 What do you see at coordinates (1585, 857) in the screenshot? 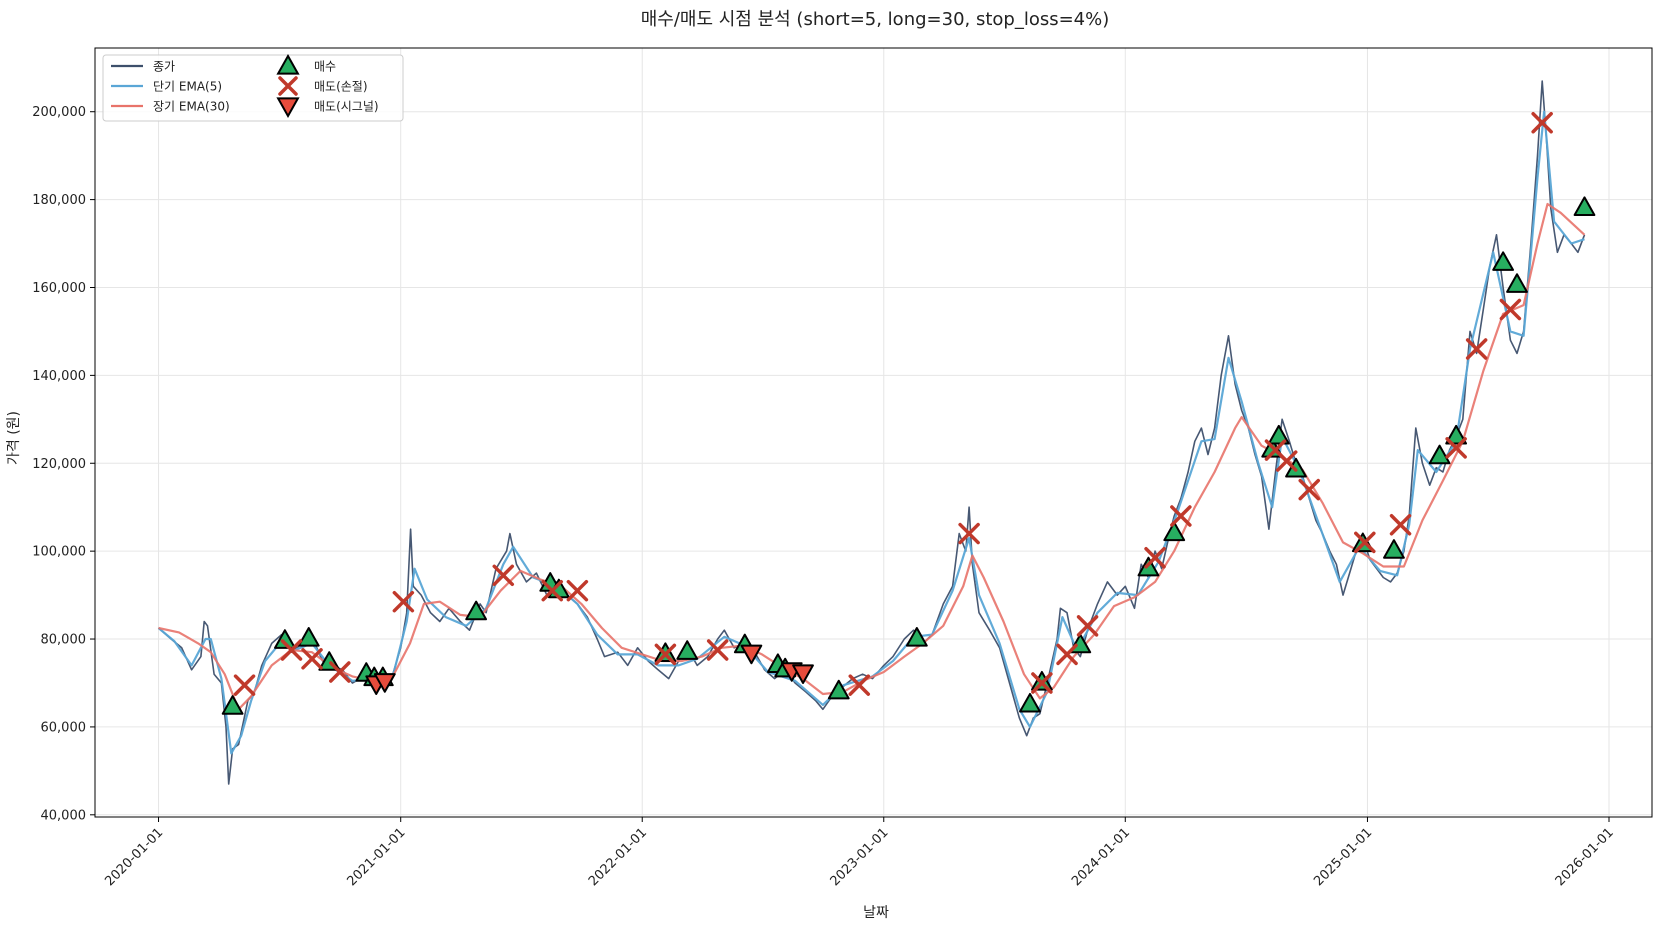
I see `x-tick-label: 2026-01-01` at bounding box center [1585, 857].